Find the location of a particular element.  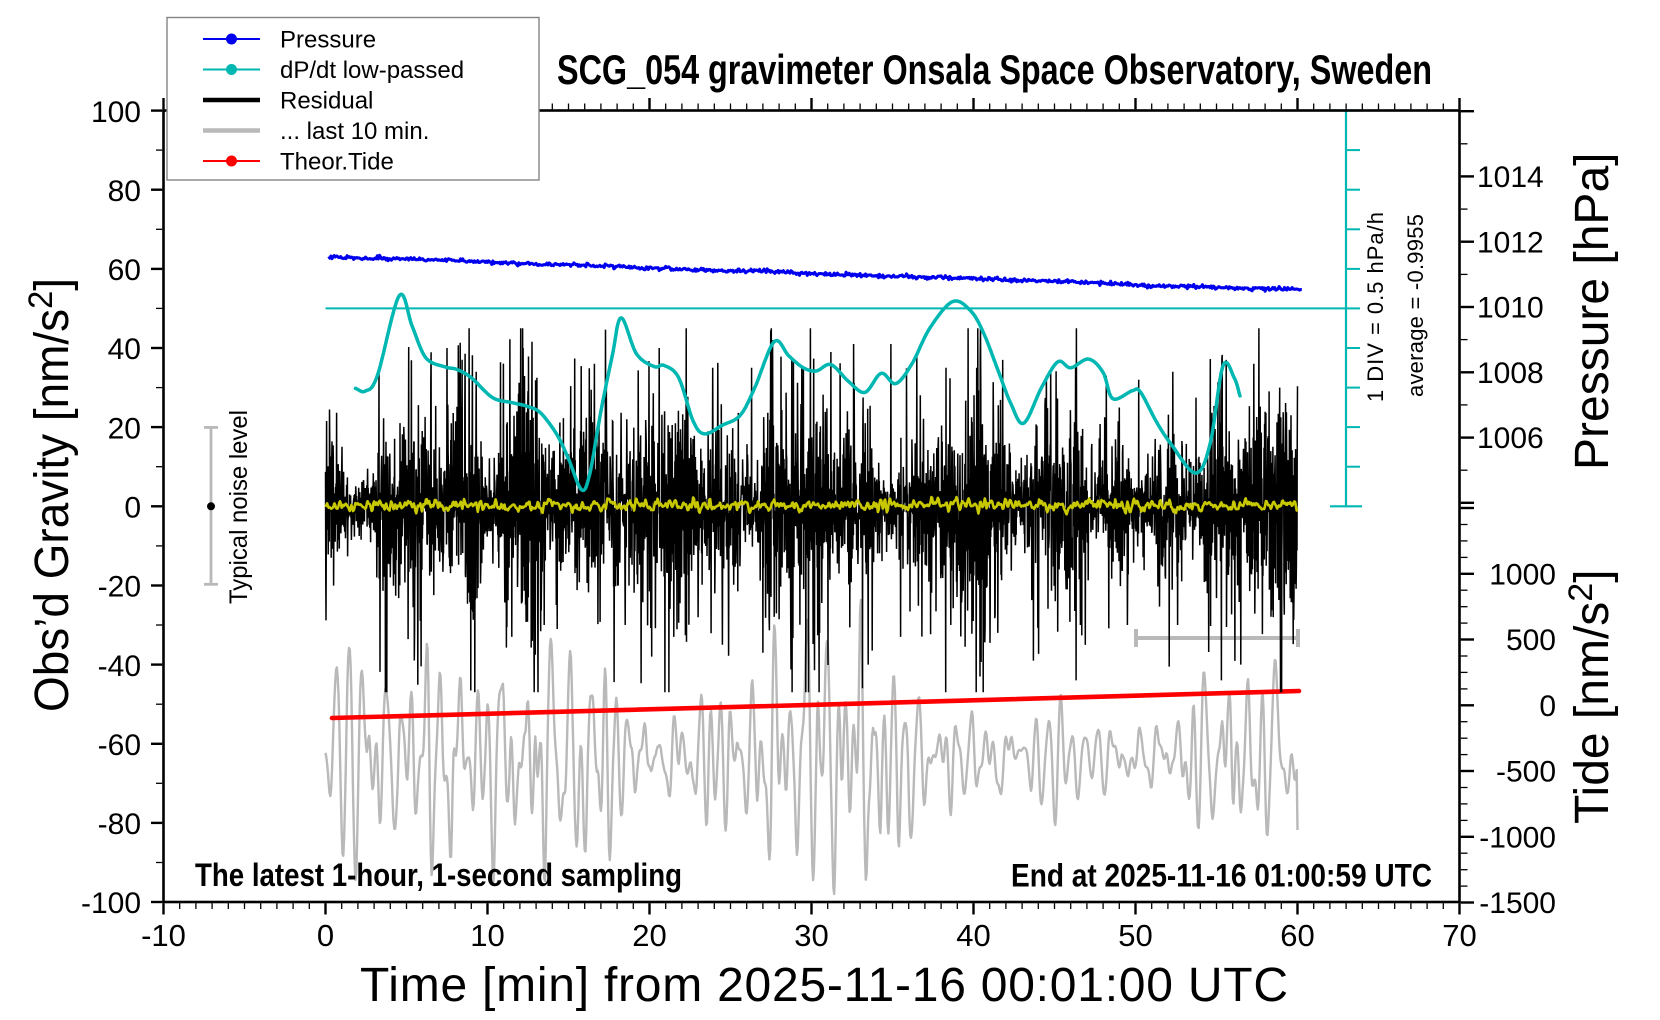

svg-text: 1008 is located at coordinates (1510, 373).